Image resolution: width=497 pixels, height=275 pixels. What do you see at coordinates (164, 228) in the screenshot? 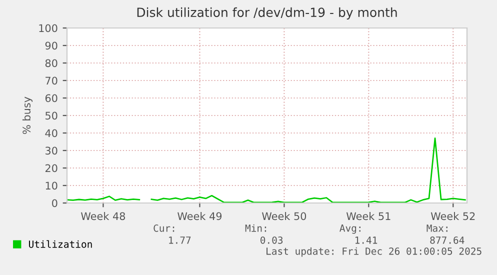
I see `text: Cur:` at bounding box center [164, 228].